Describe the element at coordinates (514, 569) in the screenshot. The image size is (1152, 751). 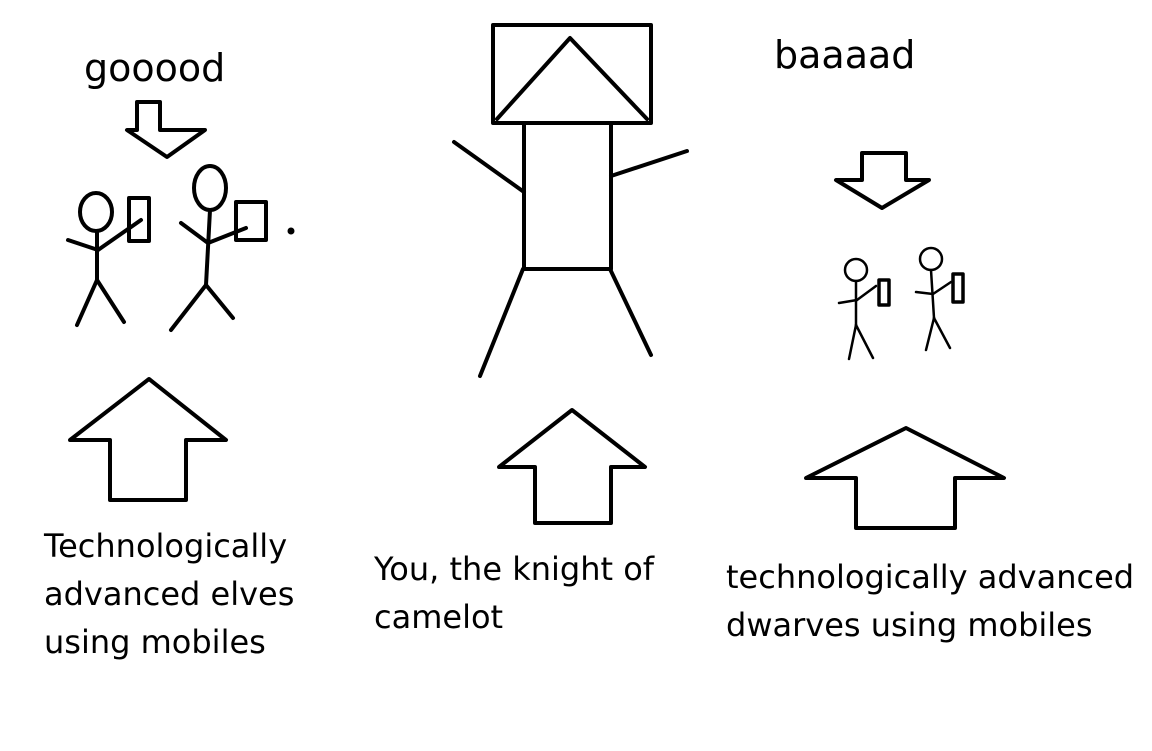
I see `caption-line: You, the knight of` at that location.